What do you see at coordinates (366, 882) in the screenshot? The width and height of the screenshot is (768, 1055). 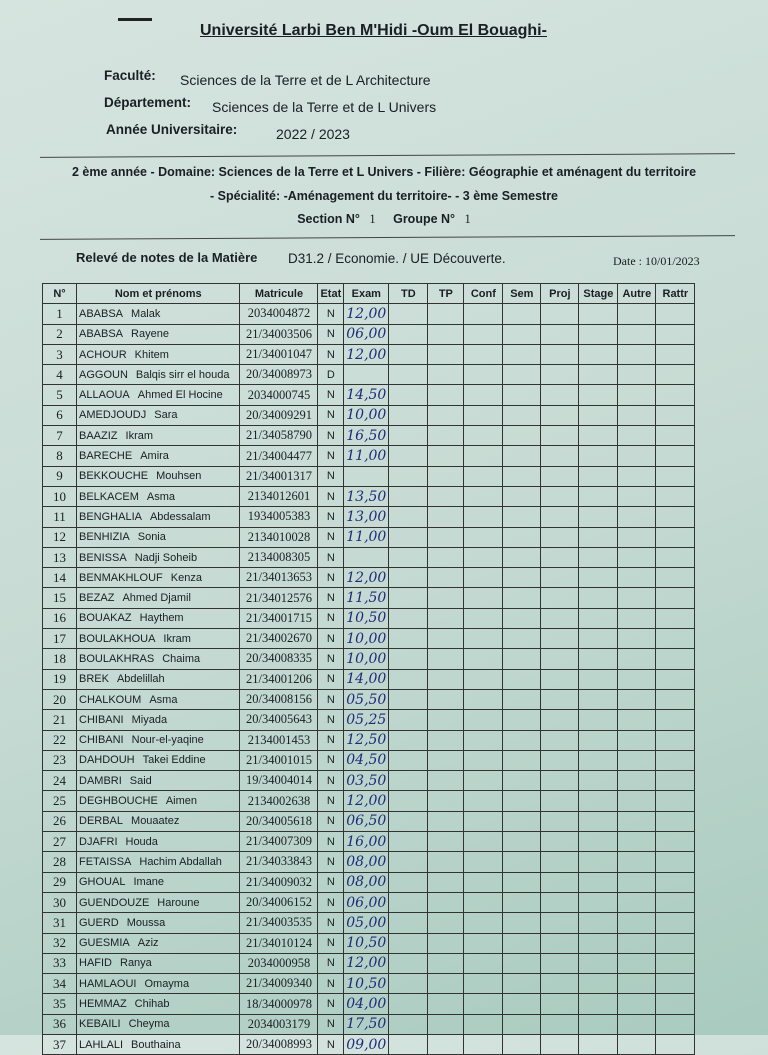 I see `exam-grade: 08,00` at bounding box center [366, 882].